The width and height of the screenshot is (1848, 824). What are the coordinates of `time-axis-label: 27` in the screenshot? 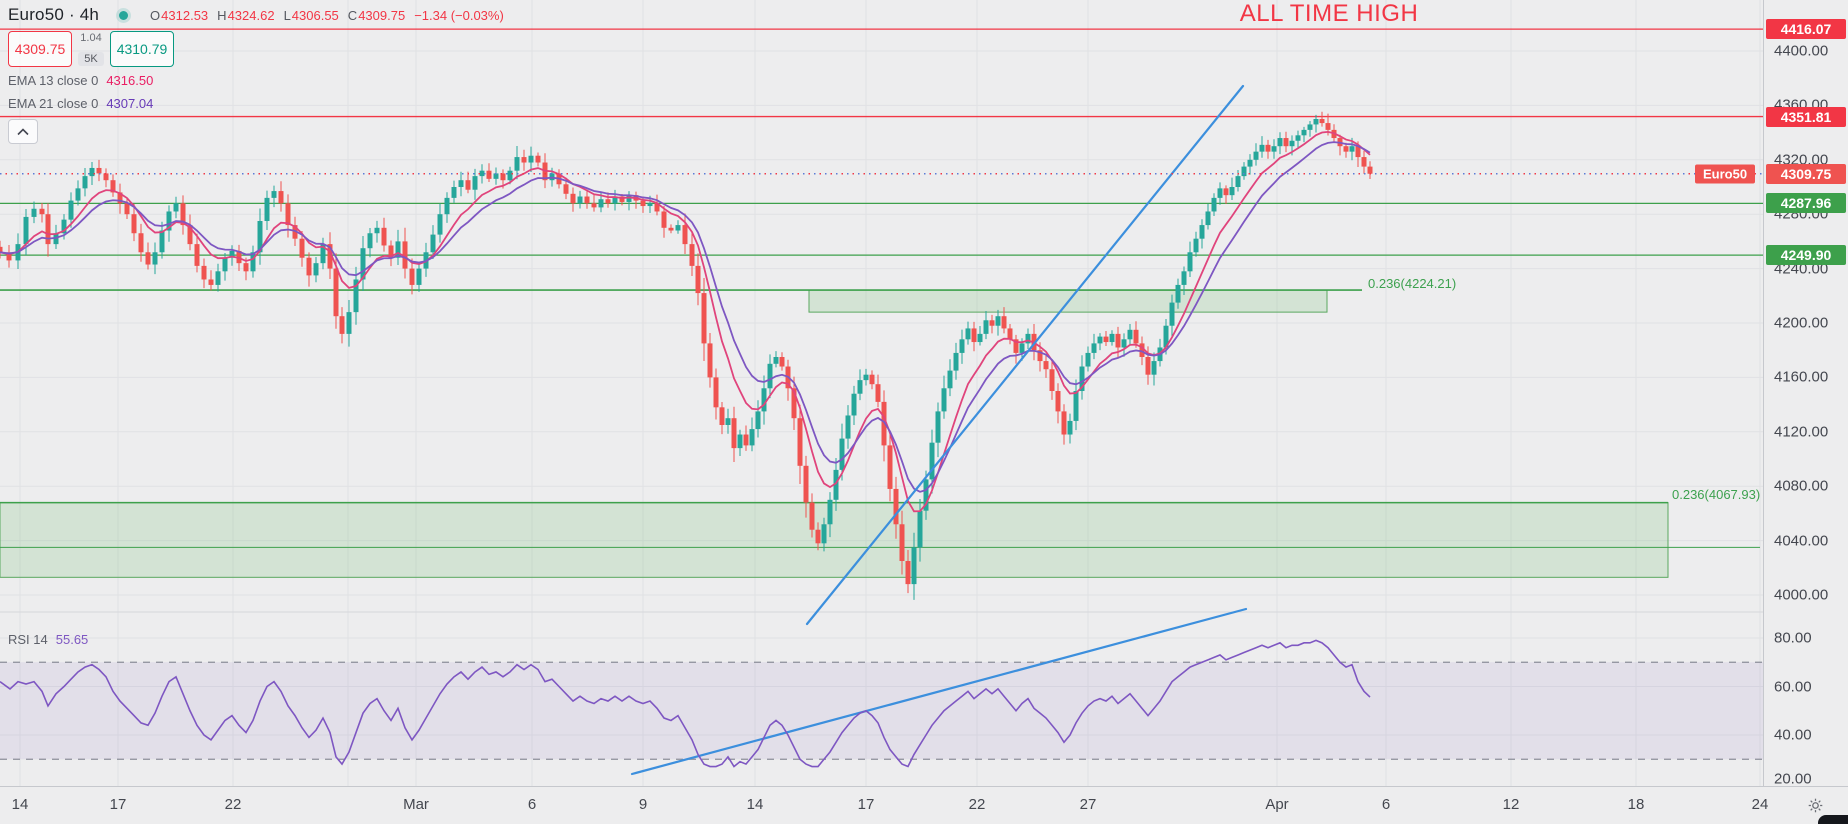 It's located at (1088, 804).